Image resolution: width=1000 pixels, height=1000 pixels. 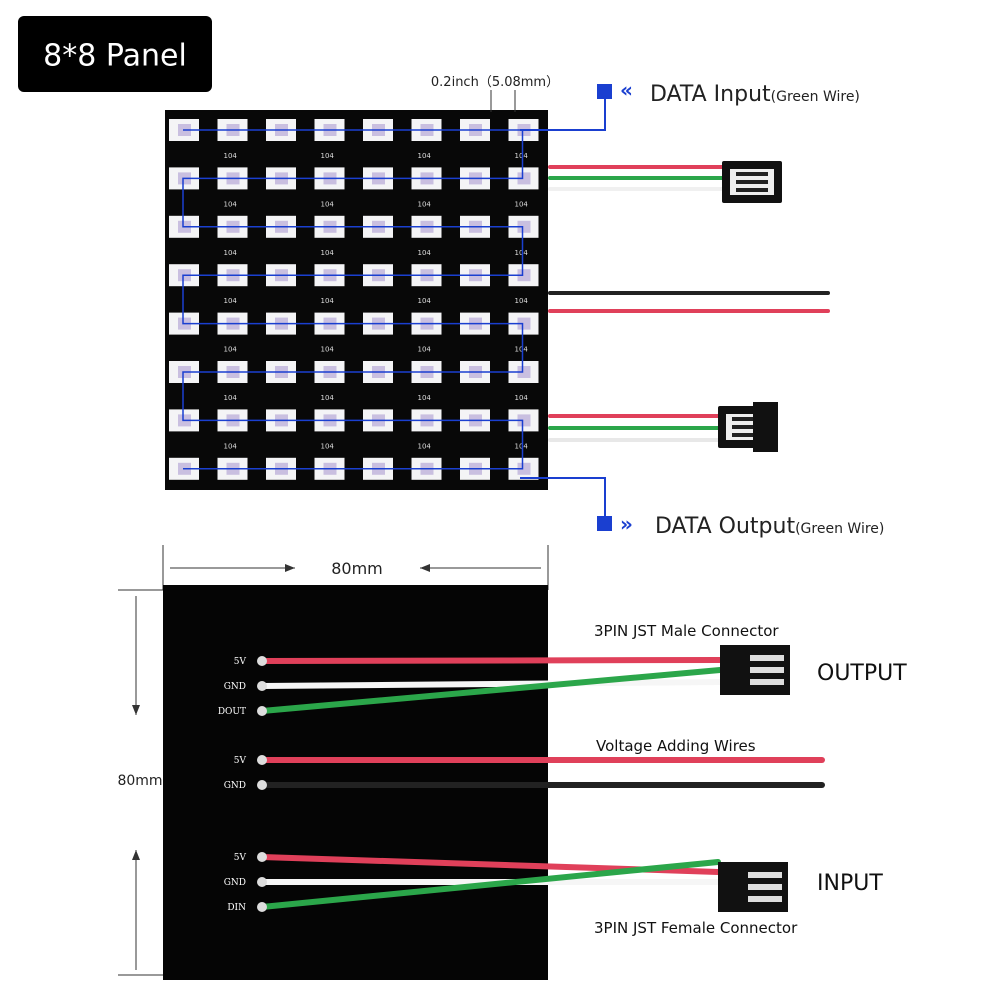 What do you see at coordinates (710, 94) in the screenshot?
I see `input-text: DATA Input` at bounding box center [710, 94].